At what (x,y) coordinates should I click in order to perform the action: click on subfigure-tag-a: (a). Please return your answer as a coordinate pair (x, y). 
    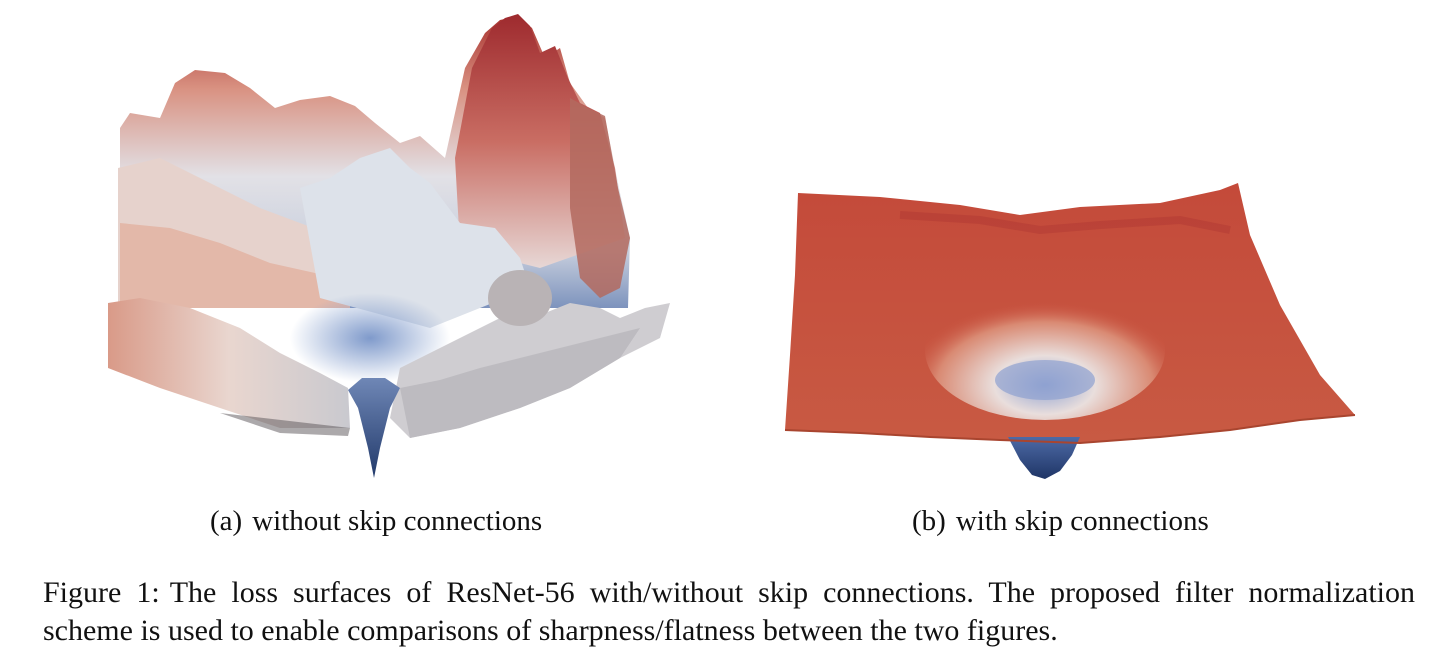
    Looking at the image, I should click on (226, 521).